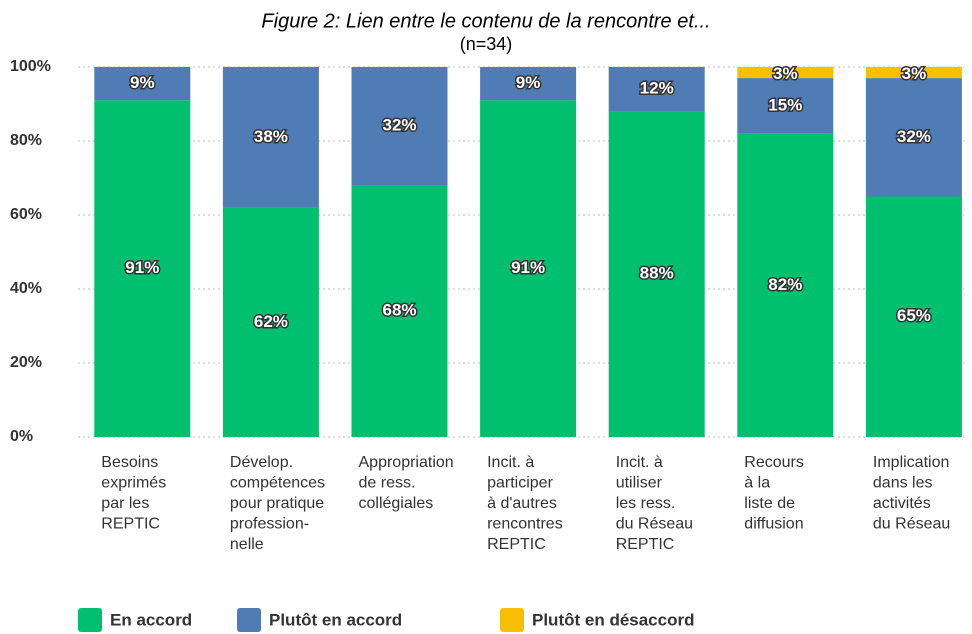 The image size is (972, 634). What do you see at coordinates (639, 483) in the screenshot?
I see `x-tick-label-line: utiliser` at bounding box center [639, 483].